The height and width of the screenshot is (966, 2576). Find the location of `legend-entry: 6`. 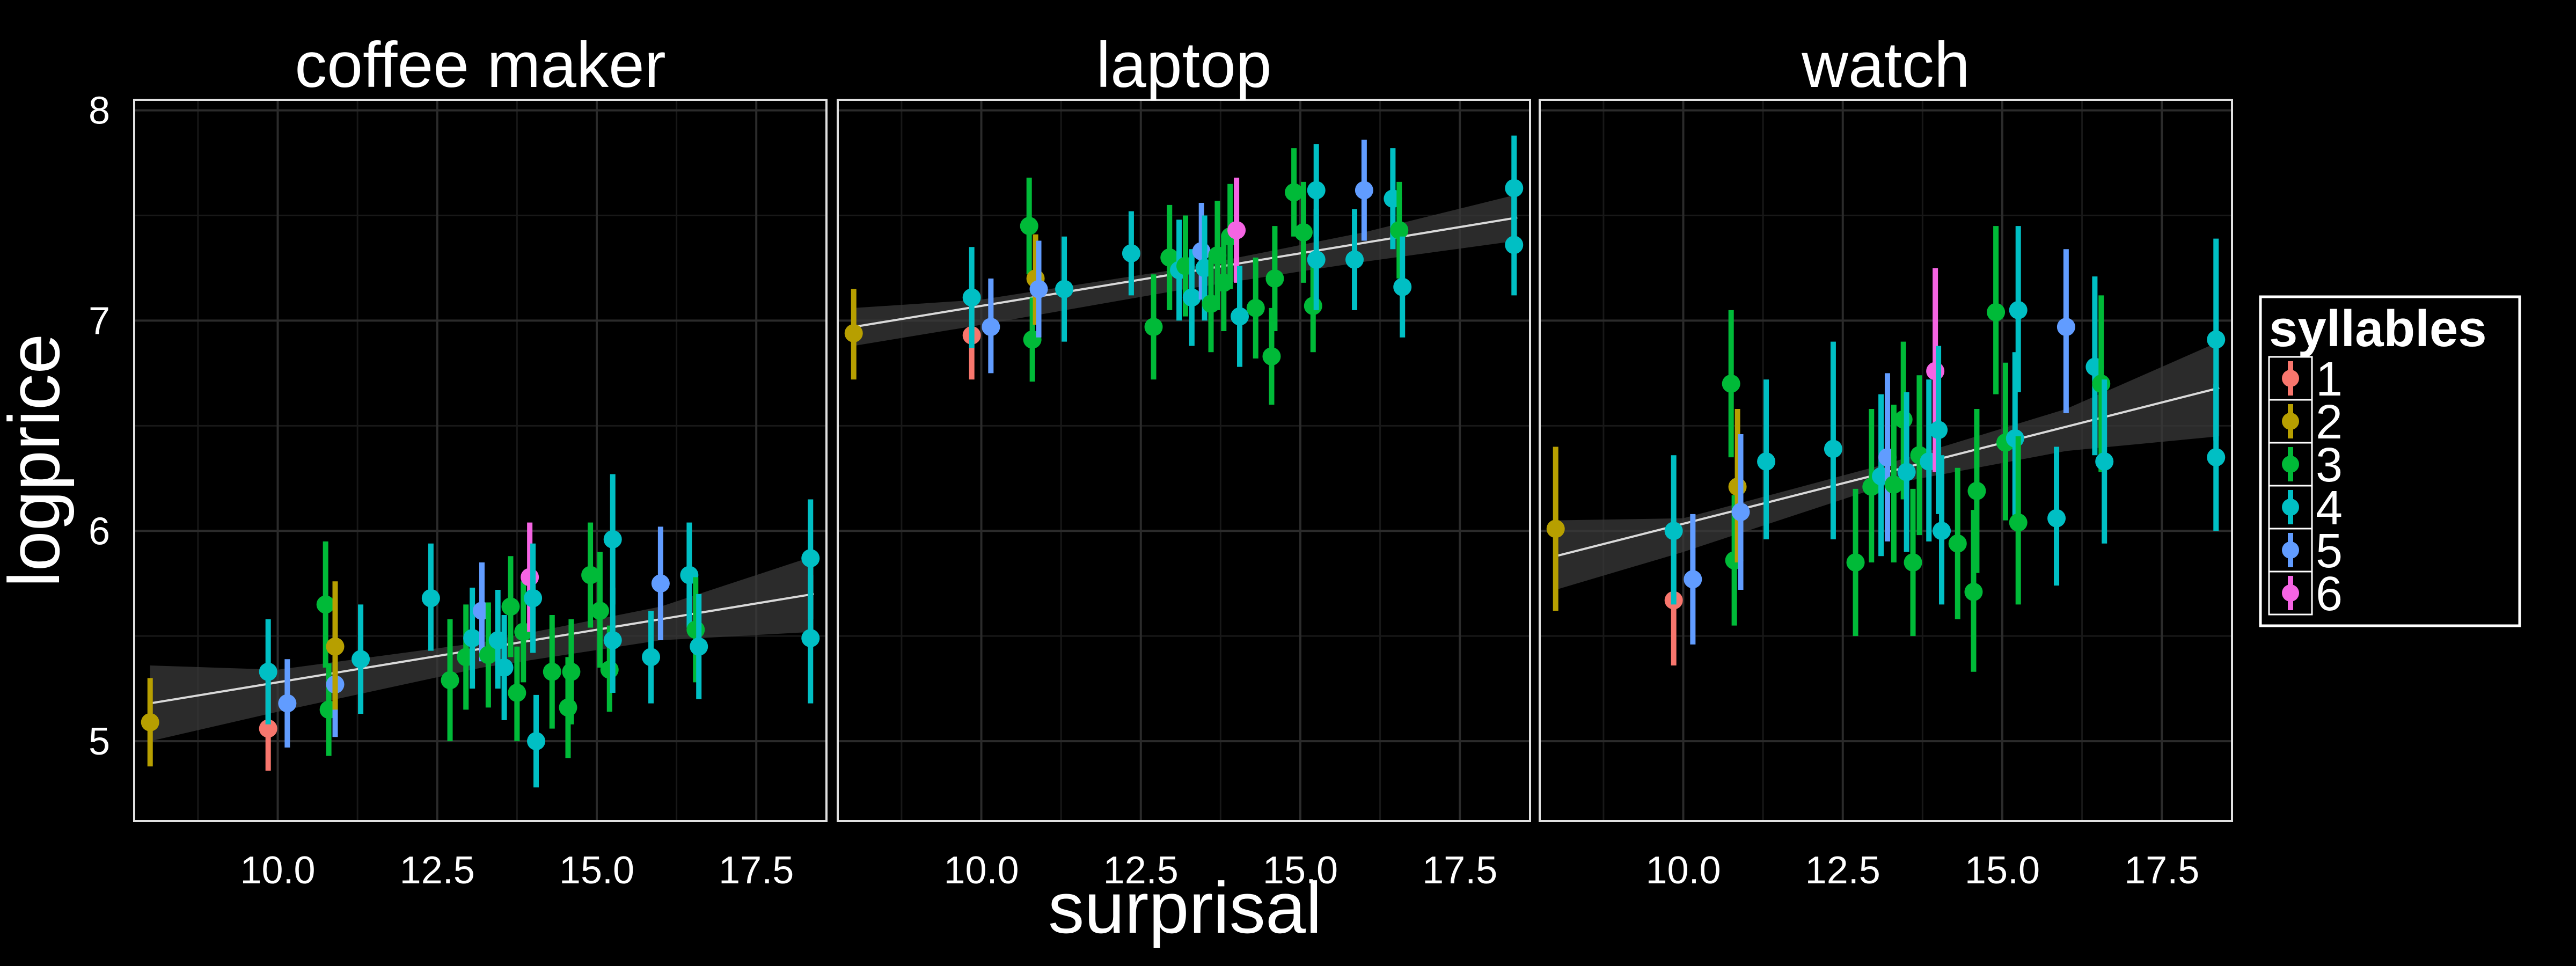

legend-entry: 6 is located at coordinates (2305, 594).